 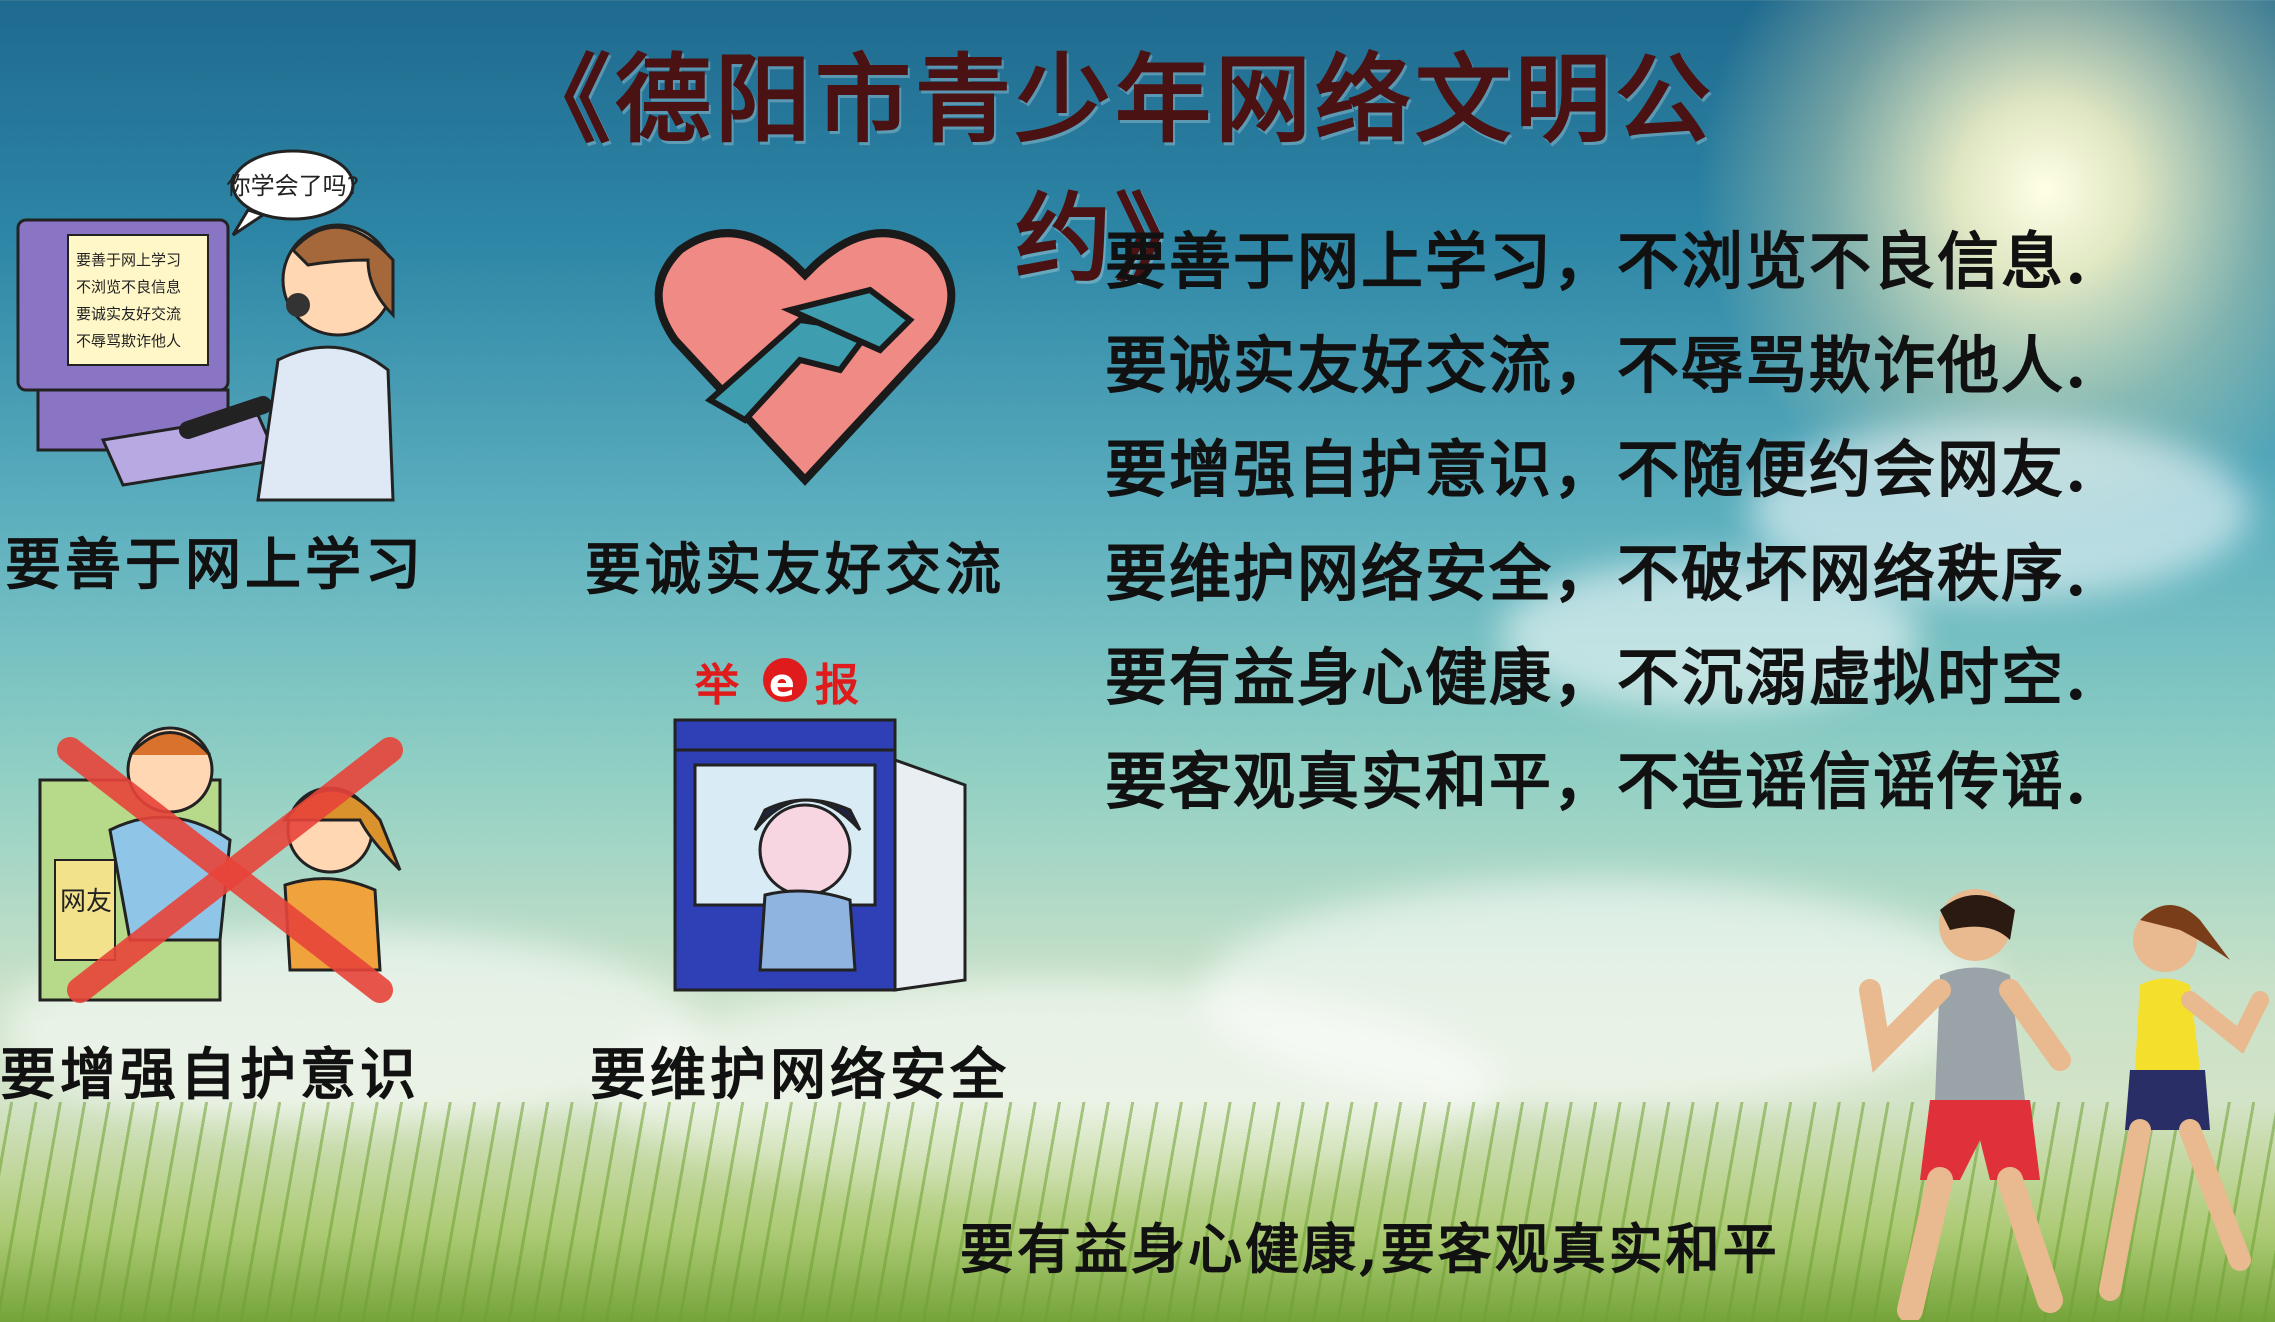 What do you see at coordinates (1370, 1249) in the screenshot?
I see `bottom-slogan: 要有益身心健康,要客观真实和平` at bounding box center [1370, 1249].